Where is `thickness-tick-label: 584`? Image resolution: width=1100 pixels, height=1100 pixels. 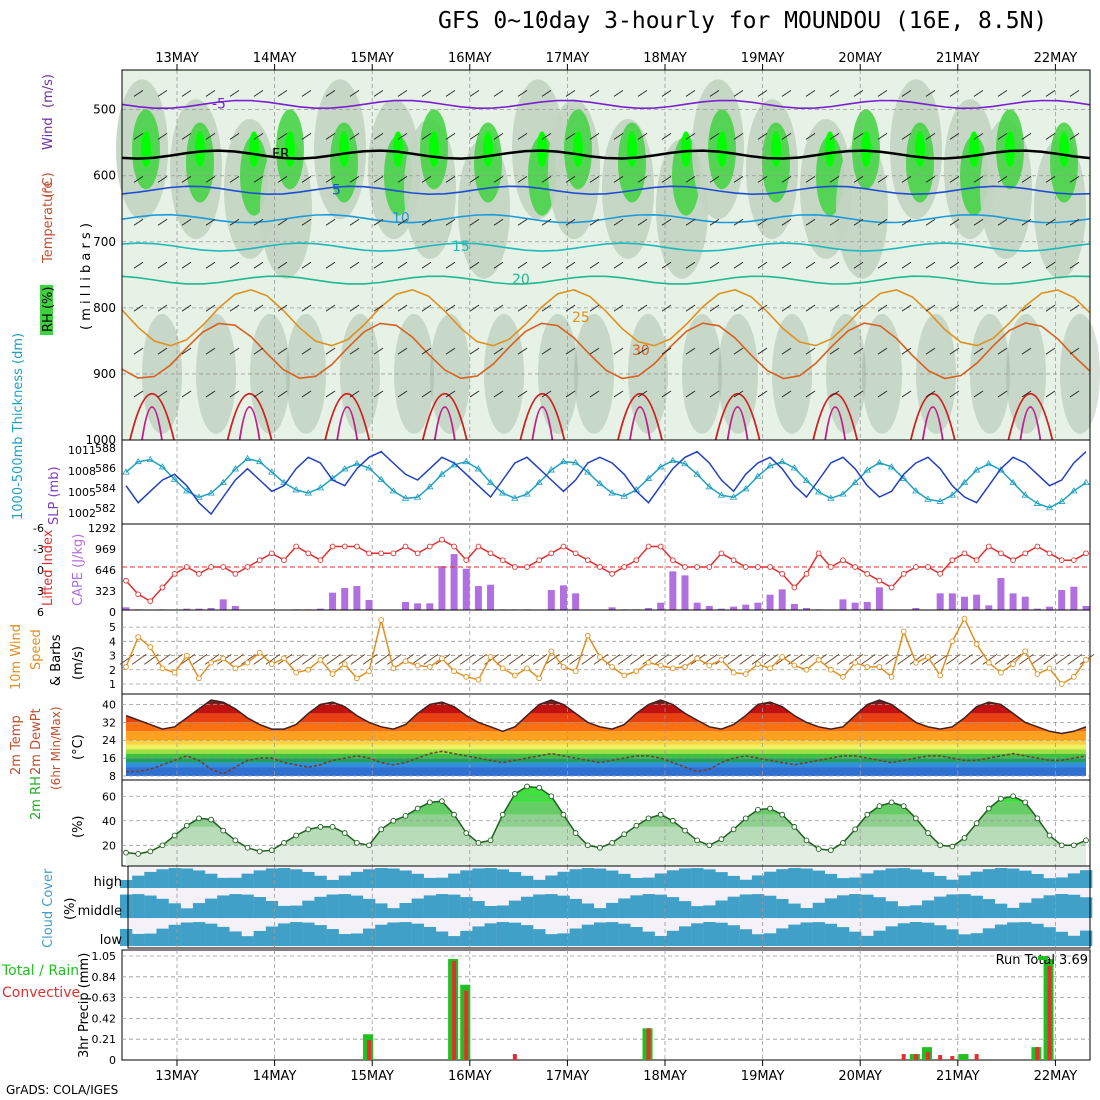
thickness-tick-label: 584 is located at coordinates (105, 488).